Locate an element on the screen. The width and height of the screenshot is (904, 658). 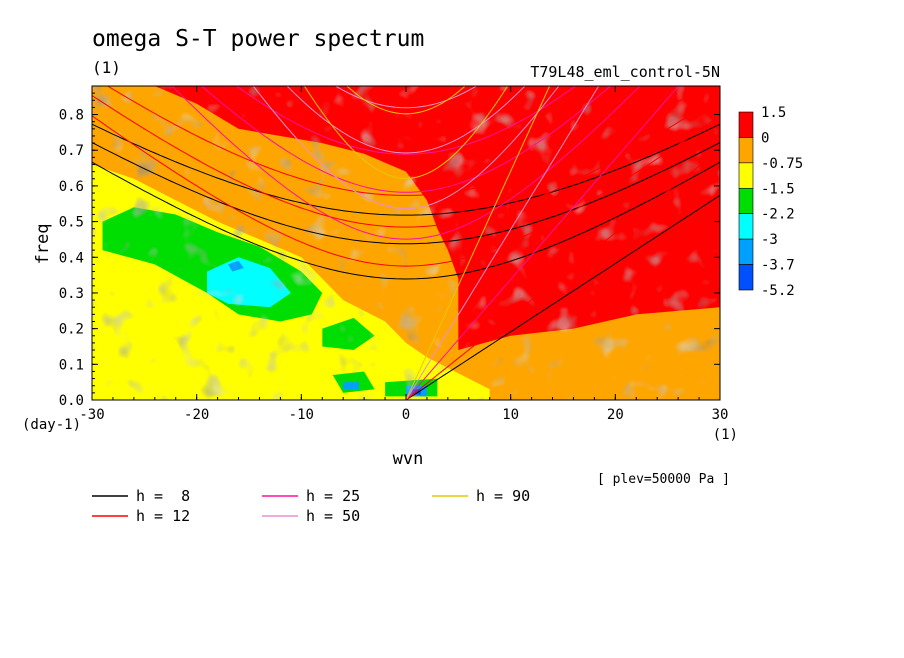
y-tick-label: 0.5 is located at coordinates (71, 223).